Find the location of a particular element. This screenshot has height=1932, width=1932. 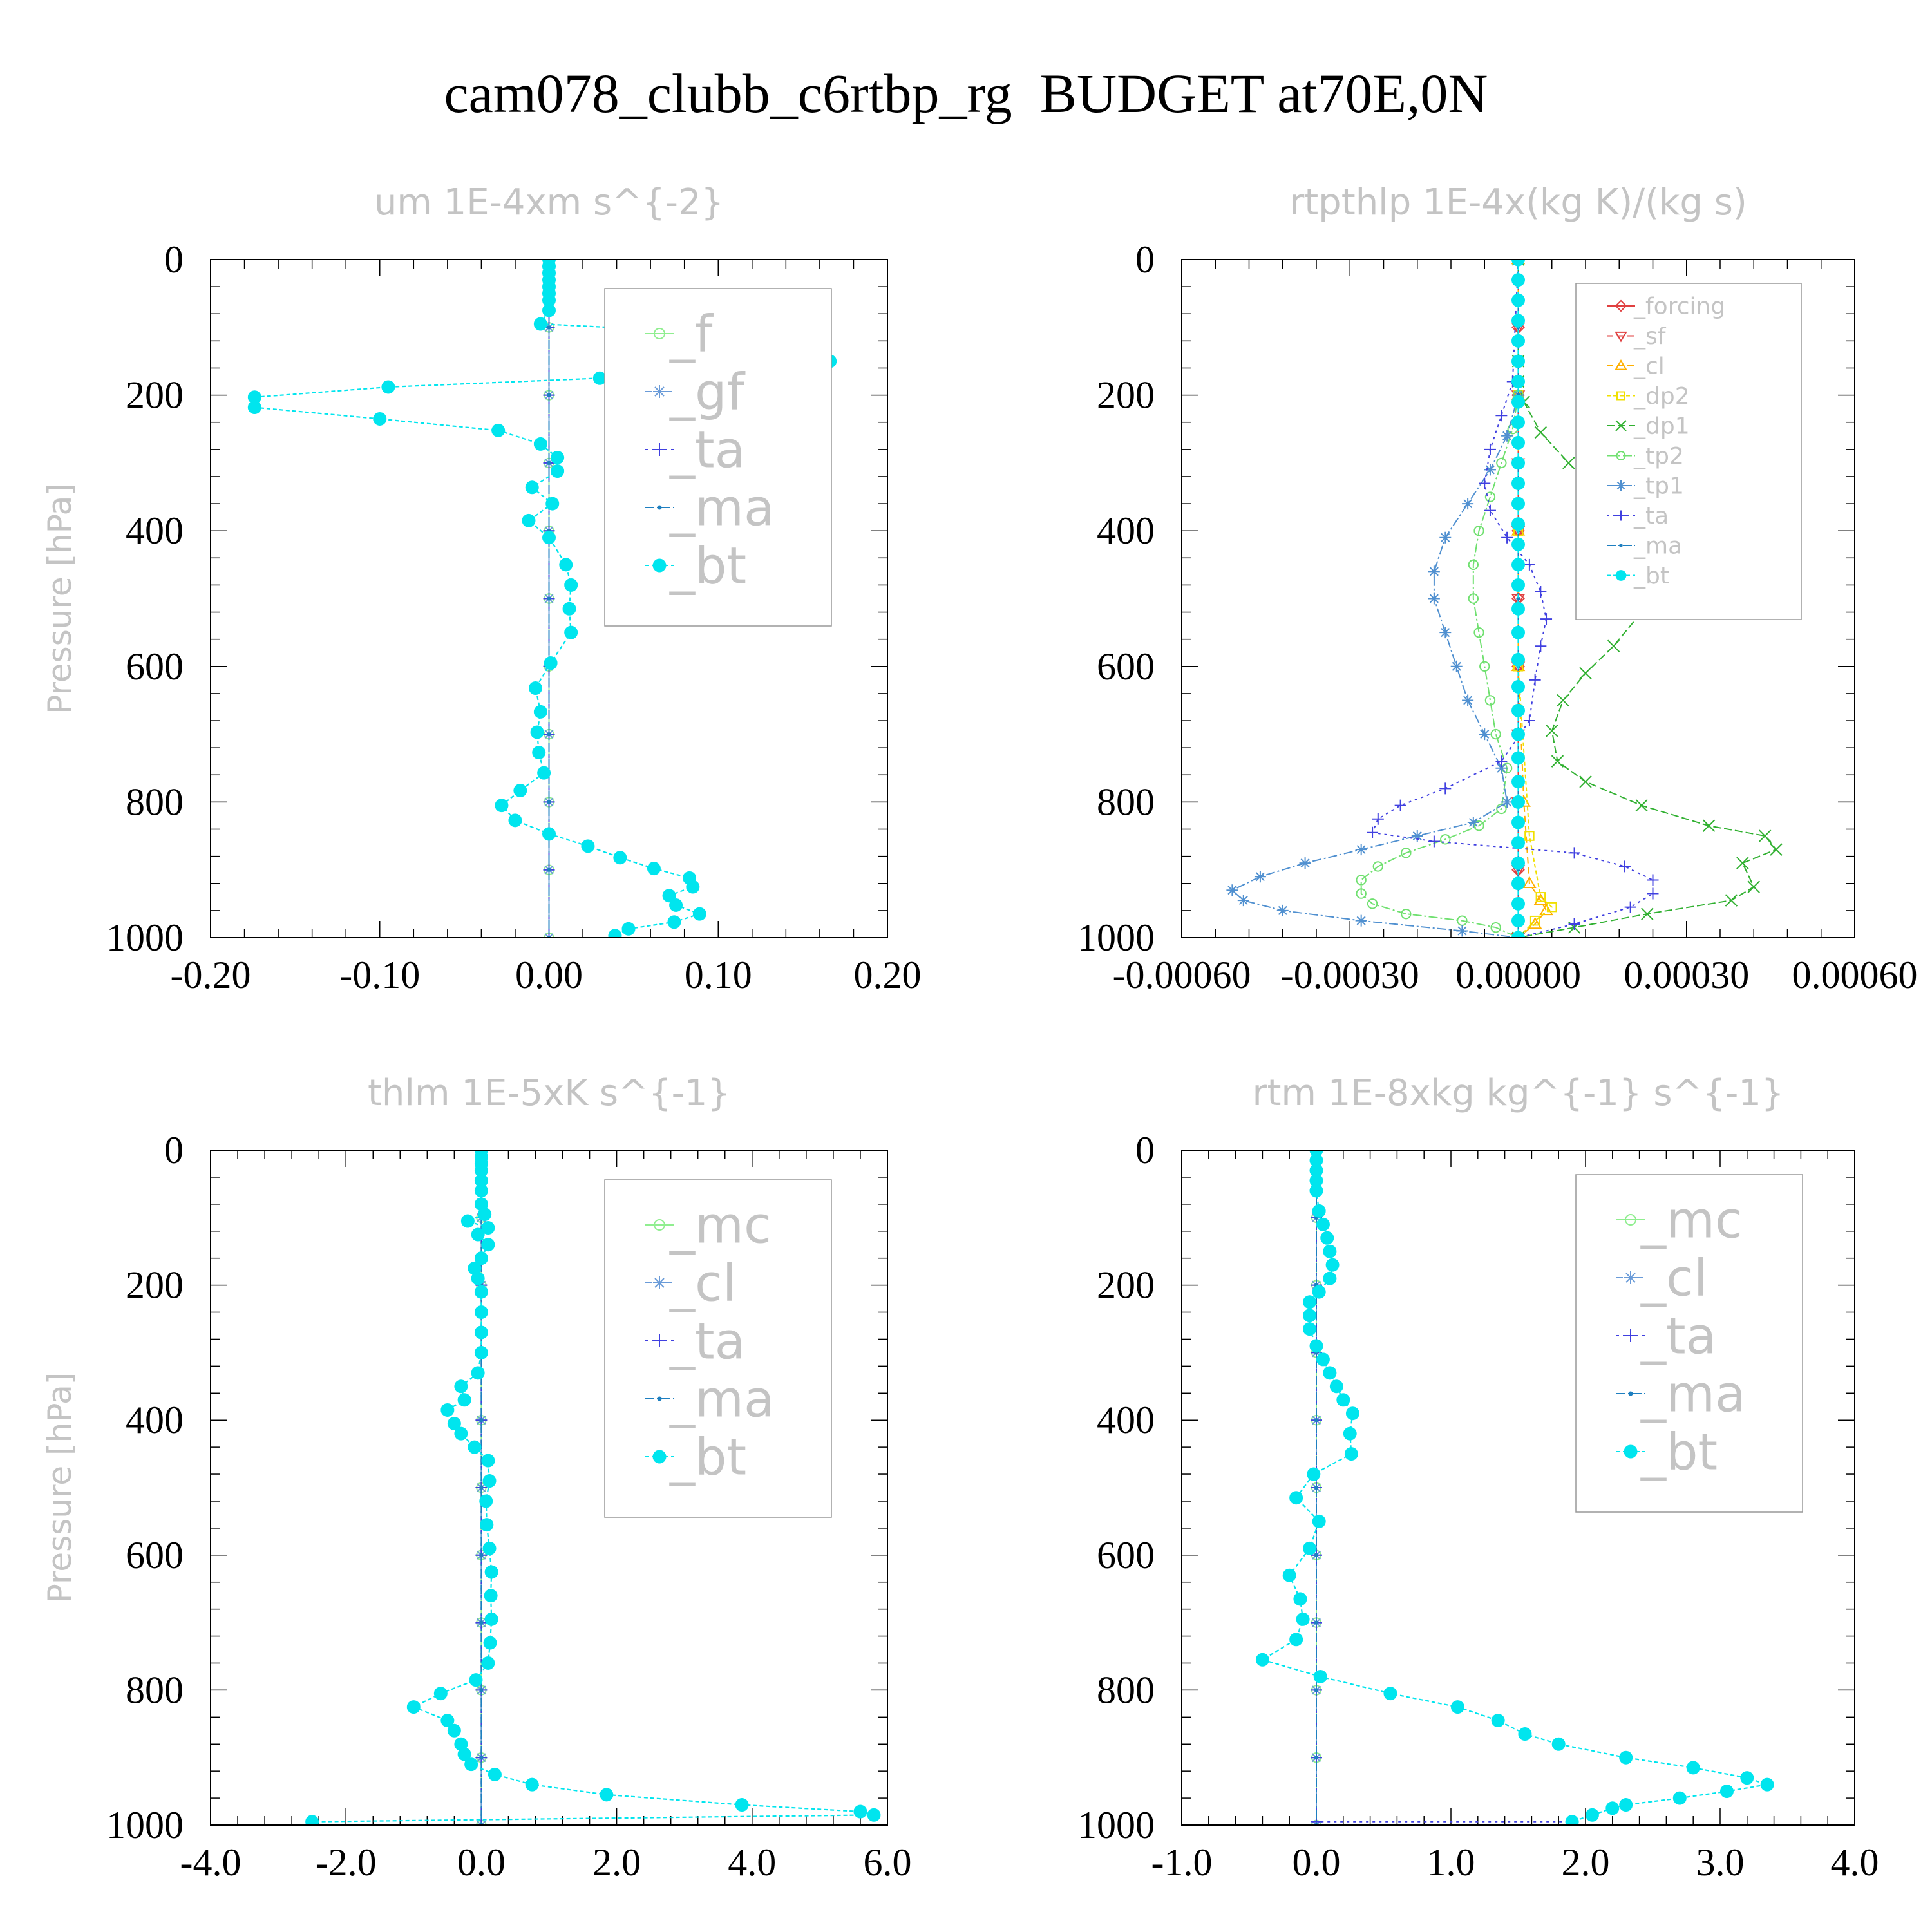

figure-title: cam078_clubb_c6rtbp_rg BUDGET at70E,0N is located at coordinates (966, 93).